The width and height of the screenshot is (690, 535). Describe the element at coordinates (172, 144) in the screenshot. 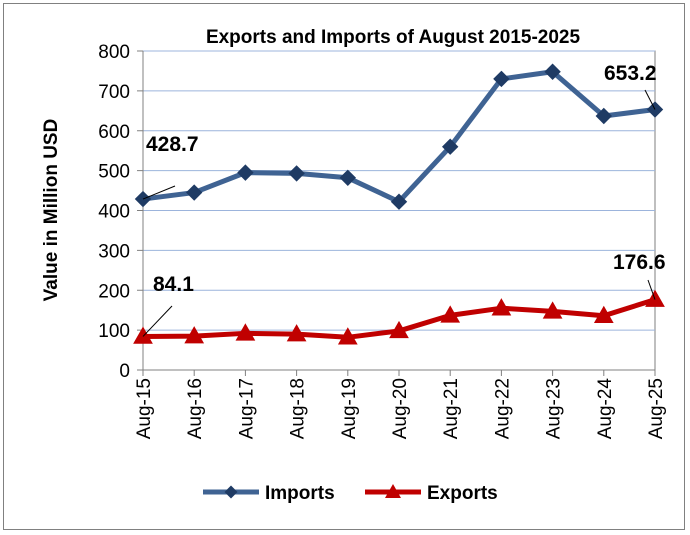

I see `data-label: 428.7` at that location.